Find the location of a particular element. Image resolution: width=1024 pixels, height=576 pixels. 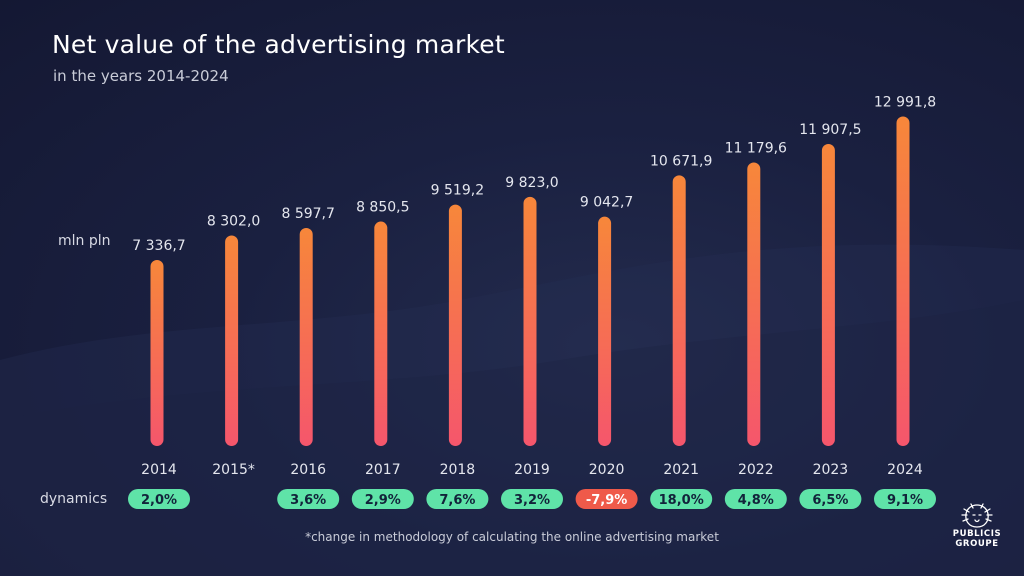

value-label: 12 991,8 is located at coordinates (905, 103).